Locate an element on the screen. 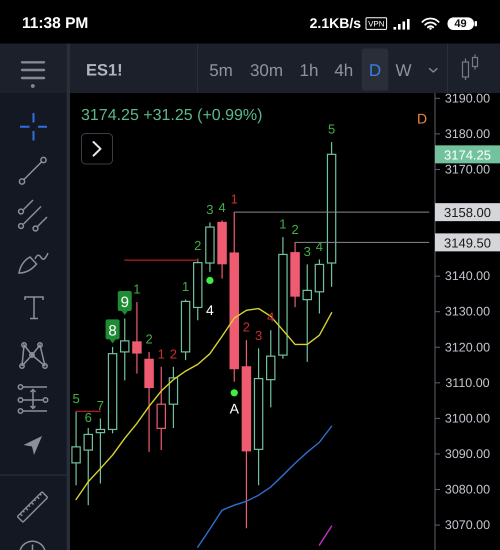 The image size is (500, 550). annotation: 9 is located at coordinates (124, 301).